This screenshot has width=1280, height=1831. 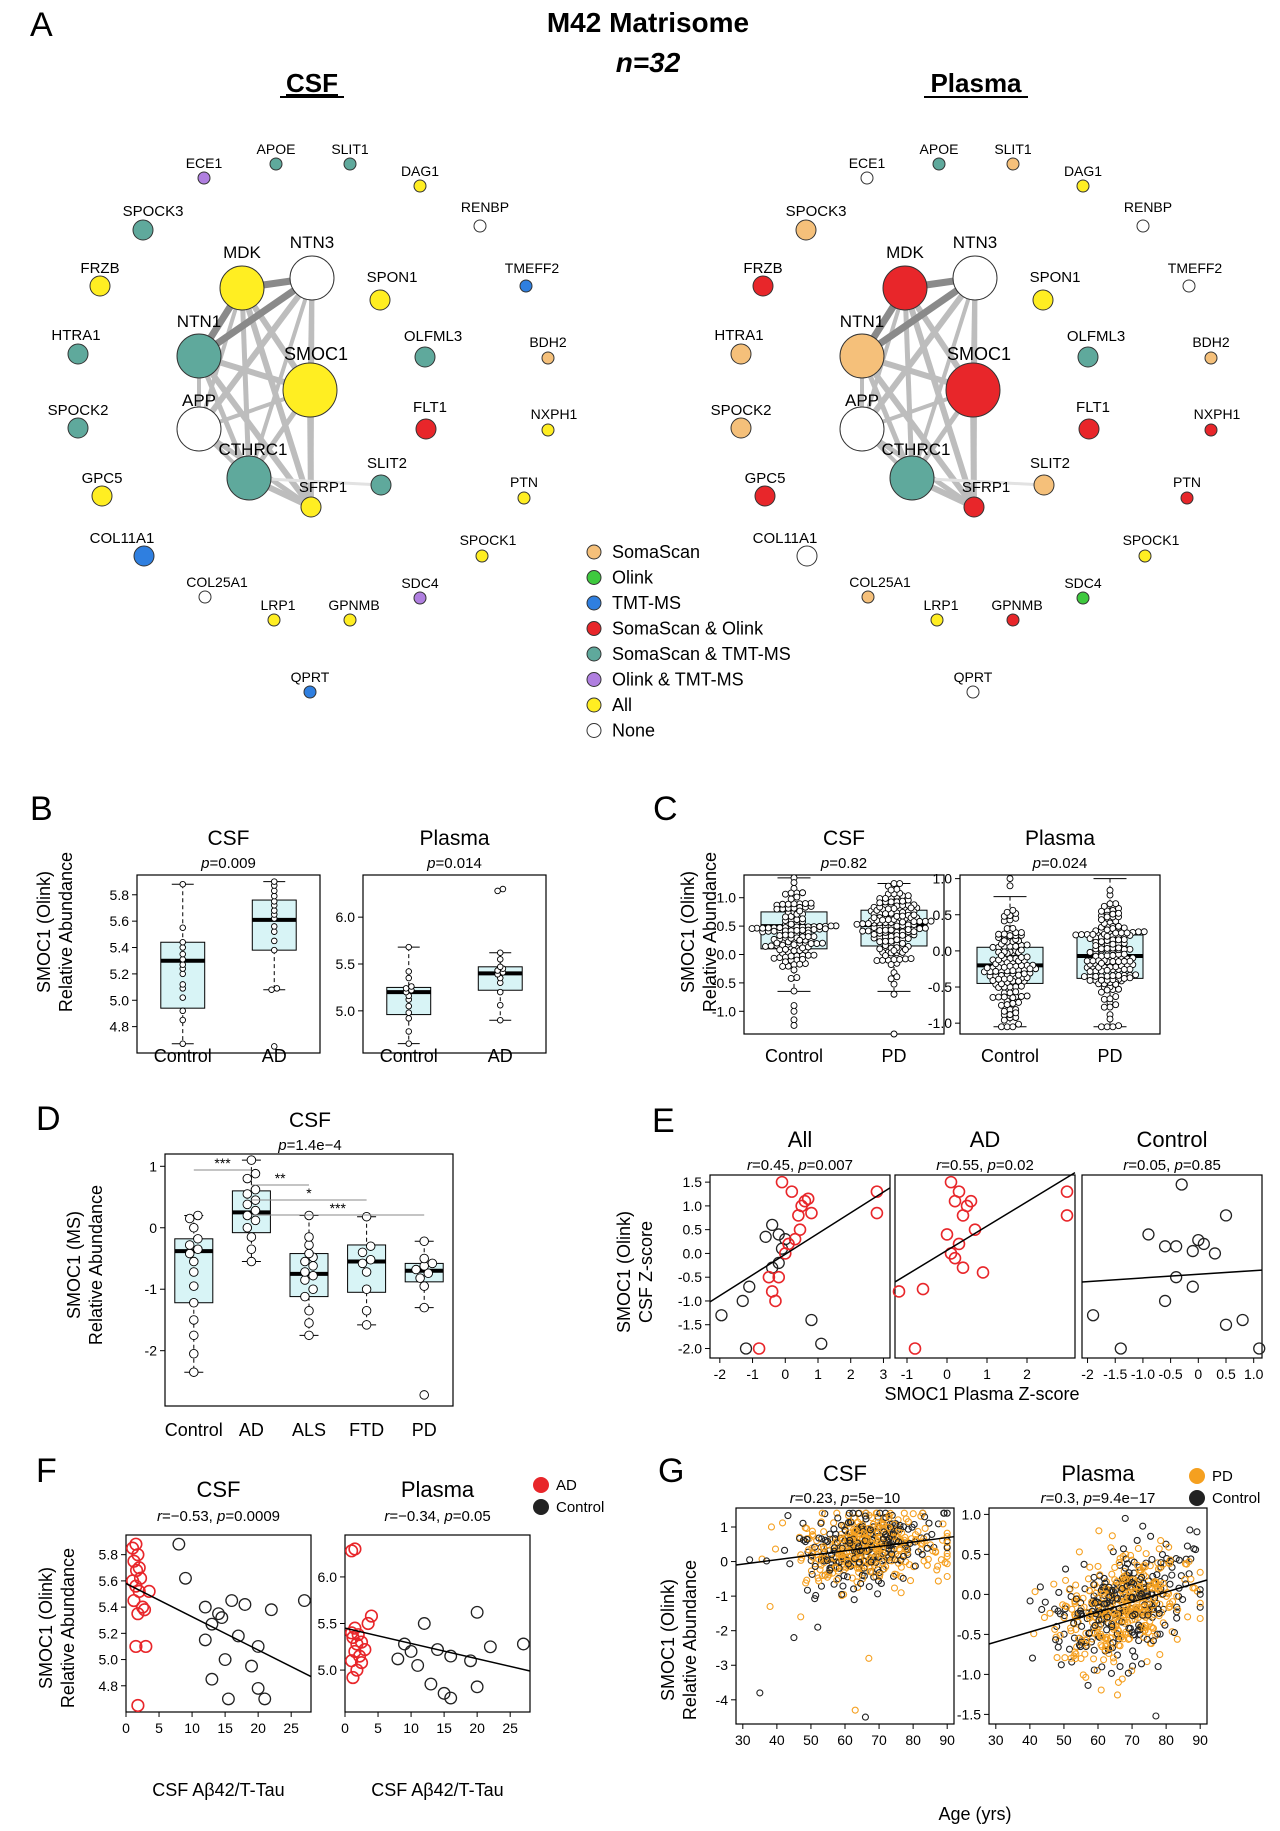 What do you see at coordinates (1198, 1374) in the screenshot?
I see `scatter-xtick-label: 0` at bounding box center [1198, 1374].